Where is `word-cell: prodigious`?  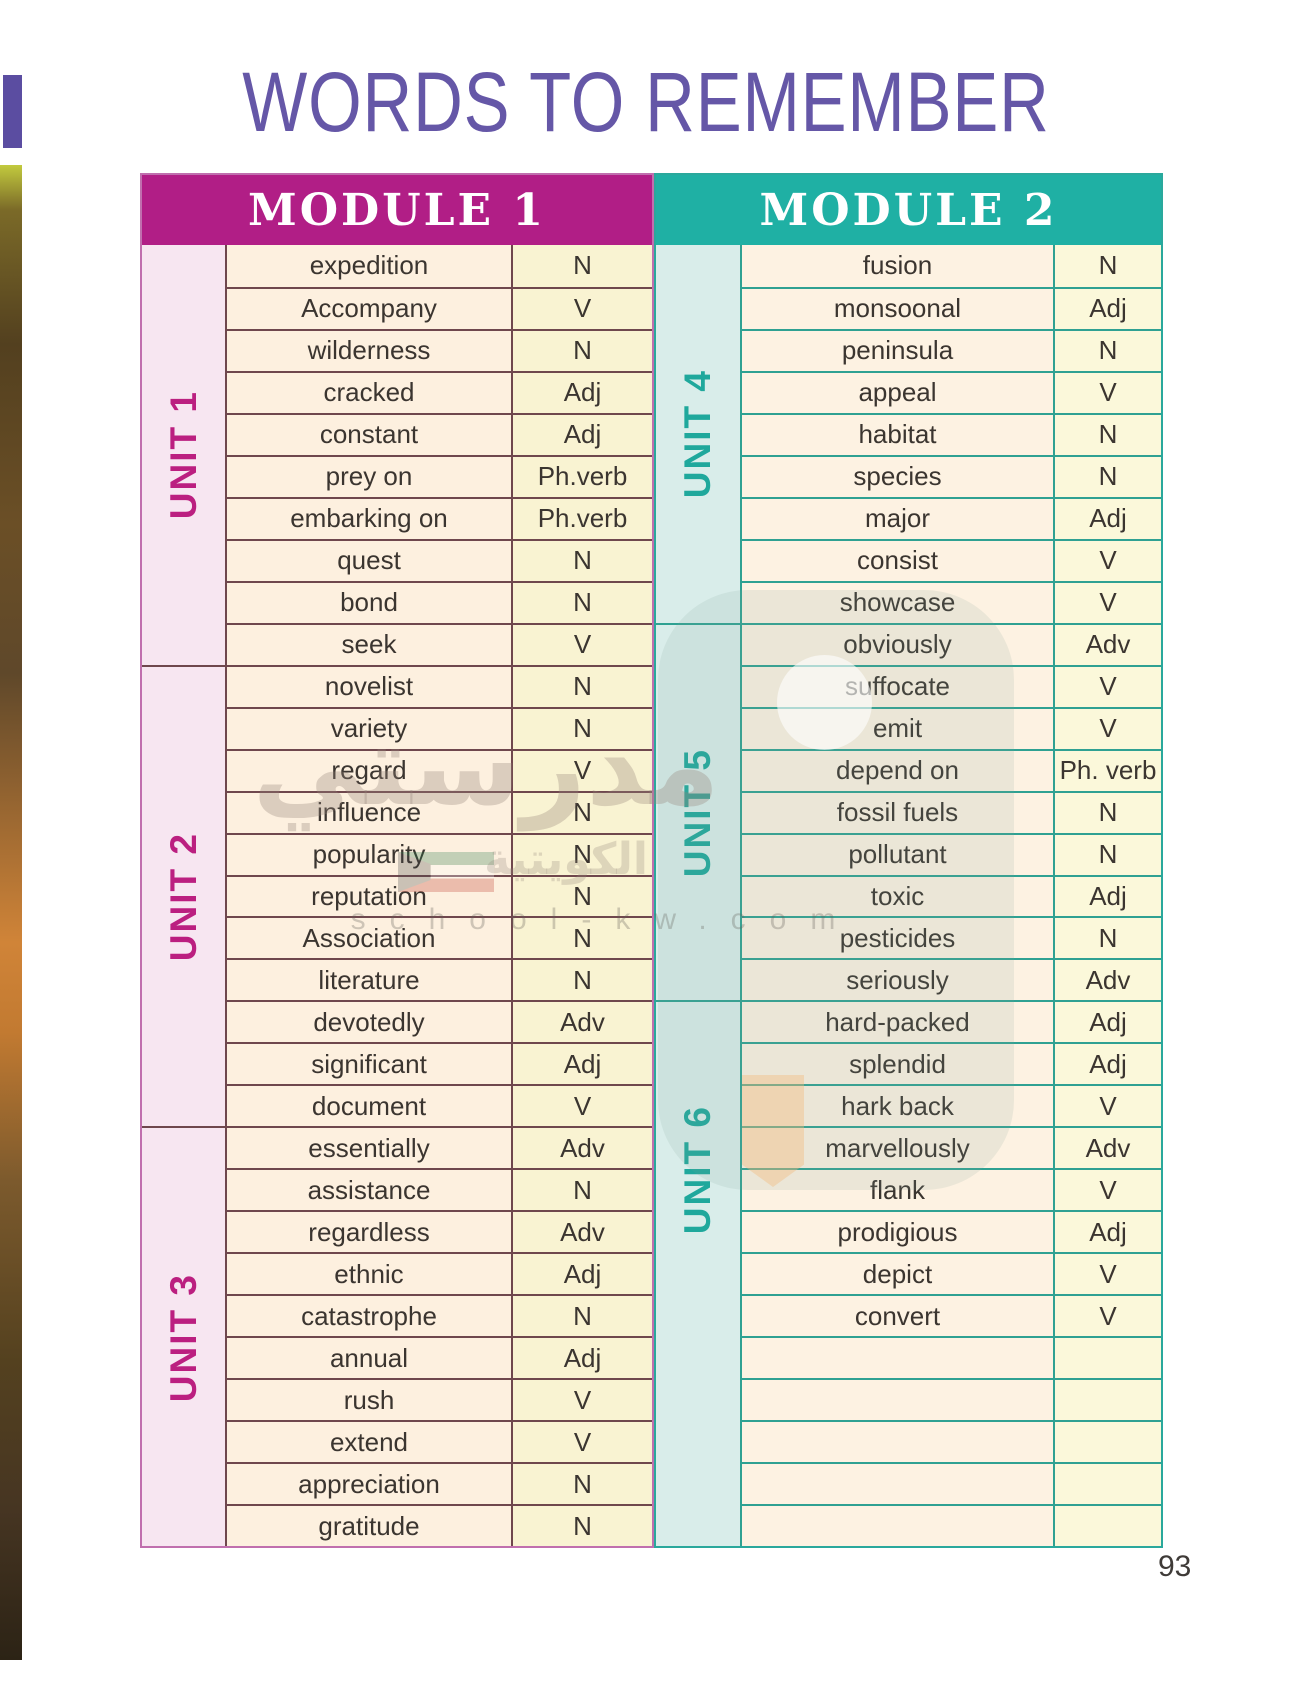 word-cell: prodigious is located at coordinates (896, 1231).